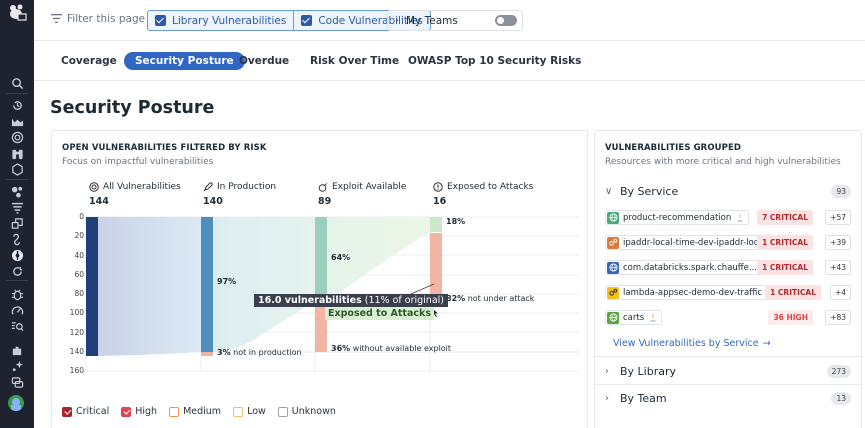 The image size is (865, 428). I want to click on bar-exploit-available, so click(321, 259).